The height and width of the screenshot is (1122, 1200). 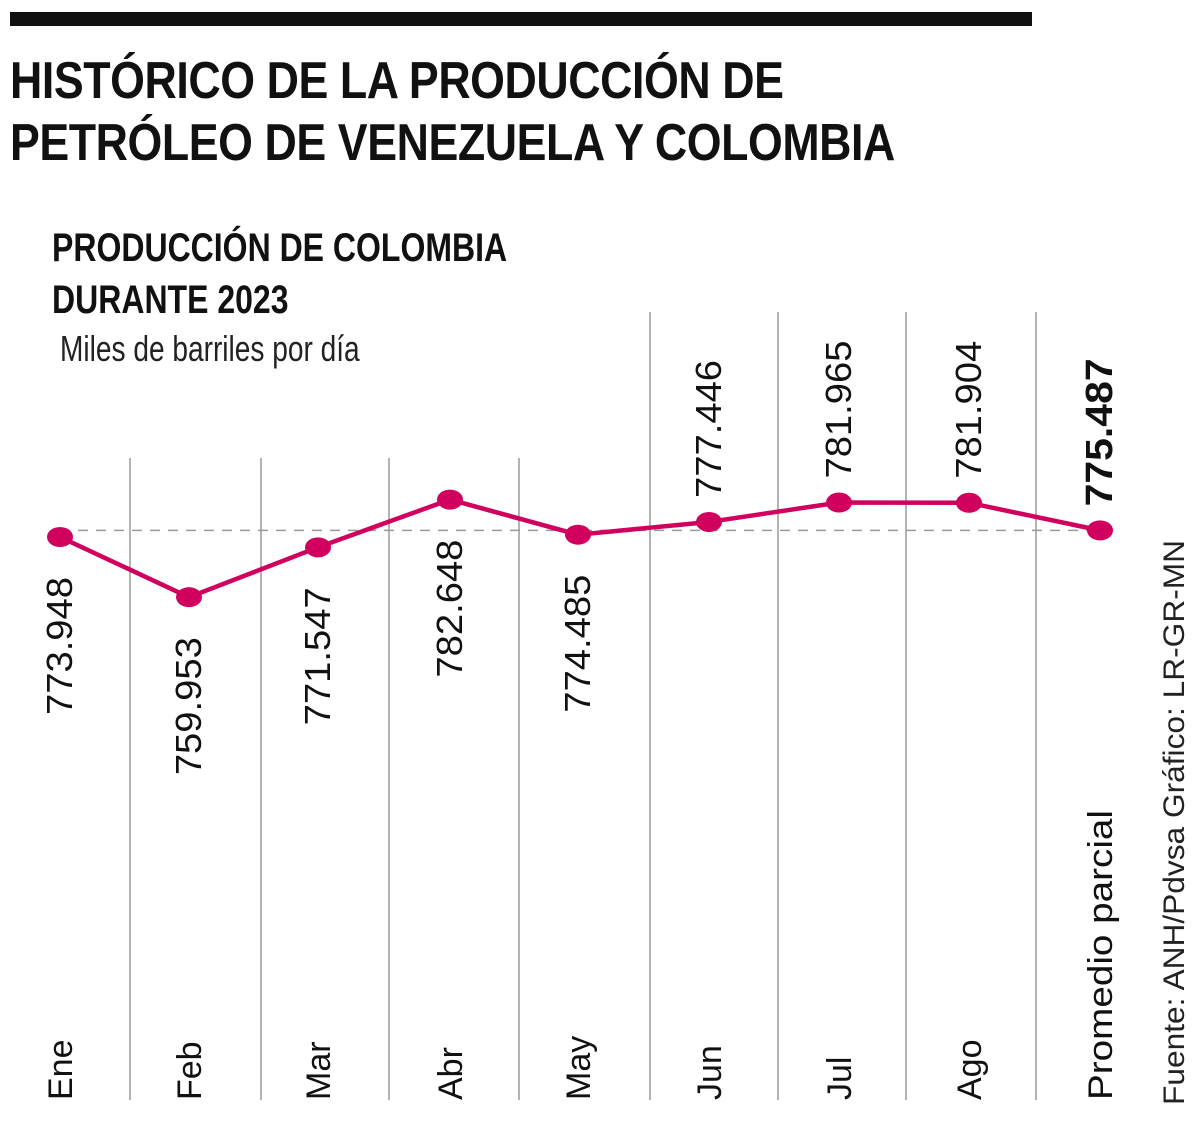 I want to click on data-label: 782.648, so click(x=449, y=609).